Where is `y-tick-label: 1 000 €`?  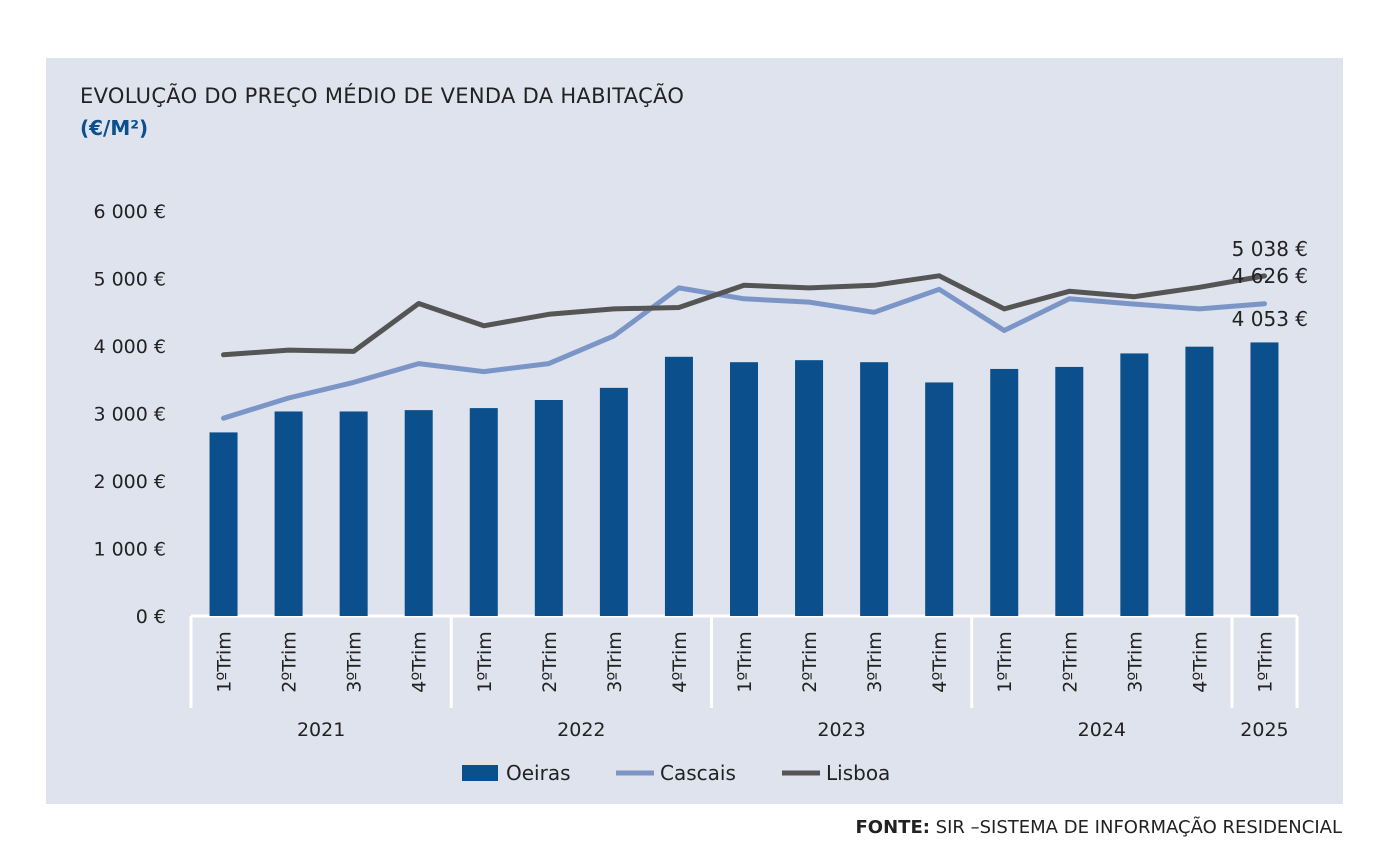 y-tick-label: 1 000 € is located at coordinates (129, 550).